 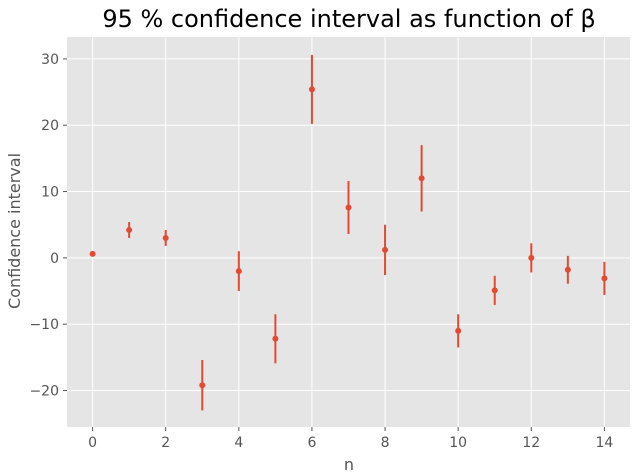 I want to click on x-axis-label: n, so click(x=349, y=464).